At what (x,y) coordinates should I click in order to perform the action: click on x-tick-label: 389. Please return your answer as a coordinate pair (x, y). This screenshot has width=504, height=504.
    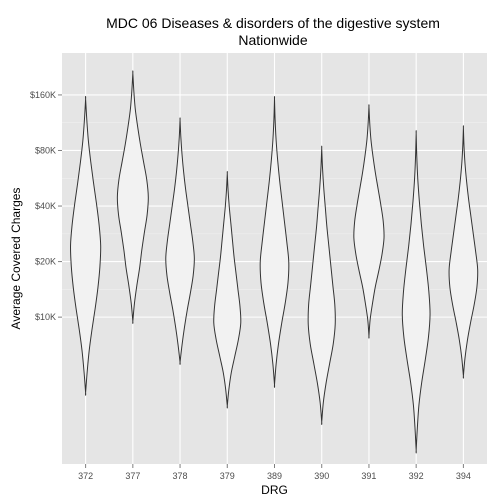
    Looking at the image, I should click on (274, 476).